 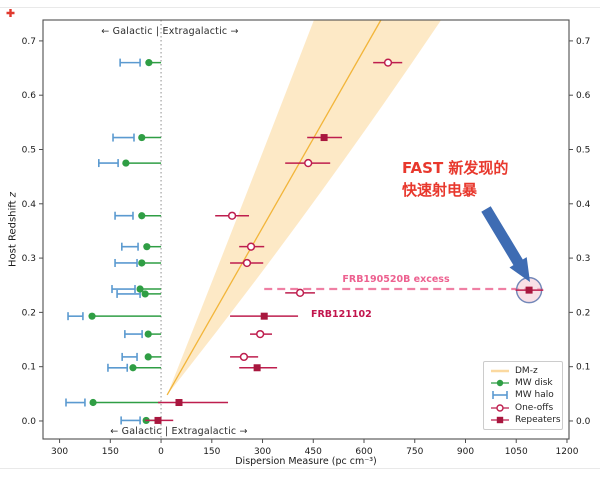 I want to click on legend-item-oneoff: One-offs, so click(x=525, y=408).